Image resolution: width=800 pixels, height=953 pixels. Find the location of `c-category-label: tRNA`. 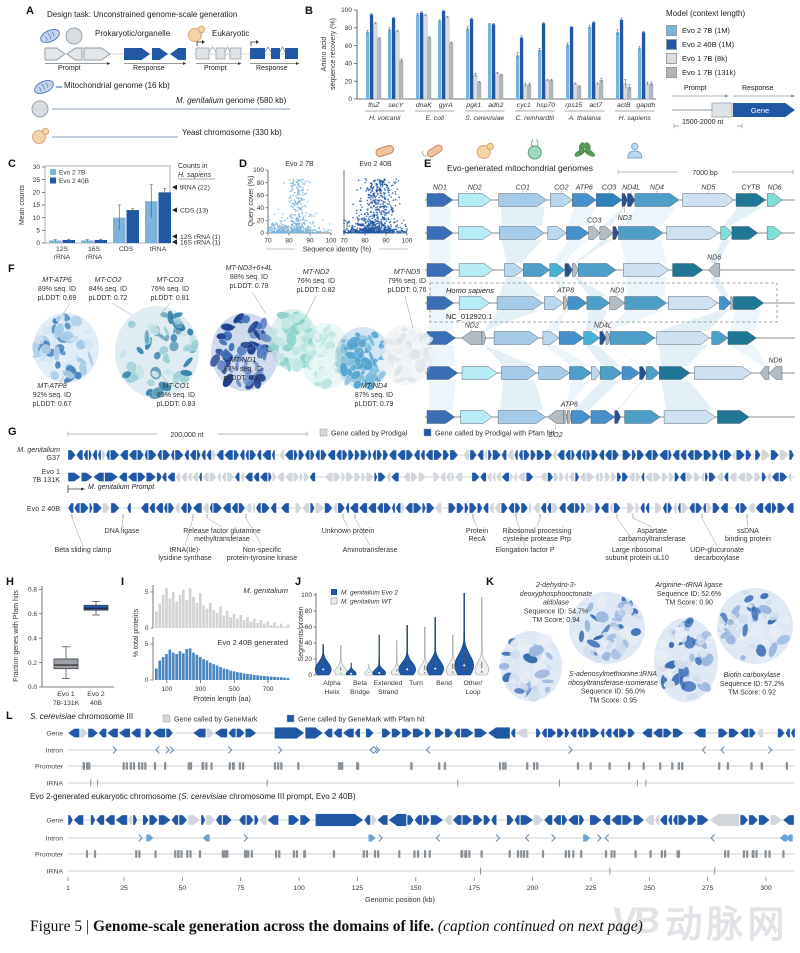

c-category-label: tRNA is located at coordinates (158, 249).